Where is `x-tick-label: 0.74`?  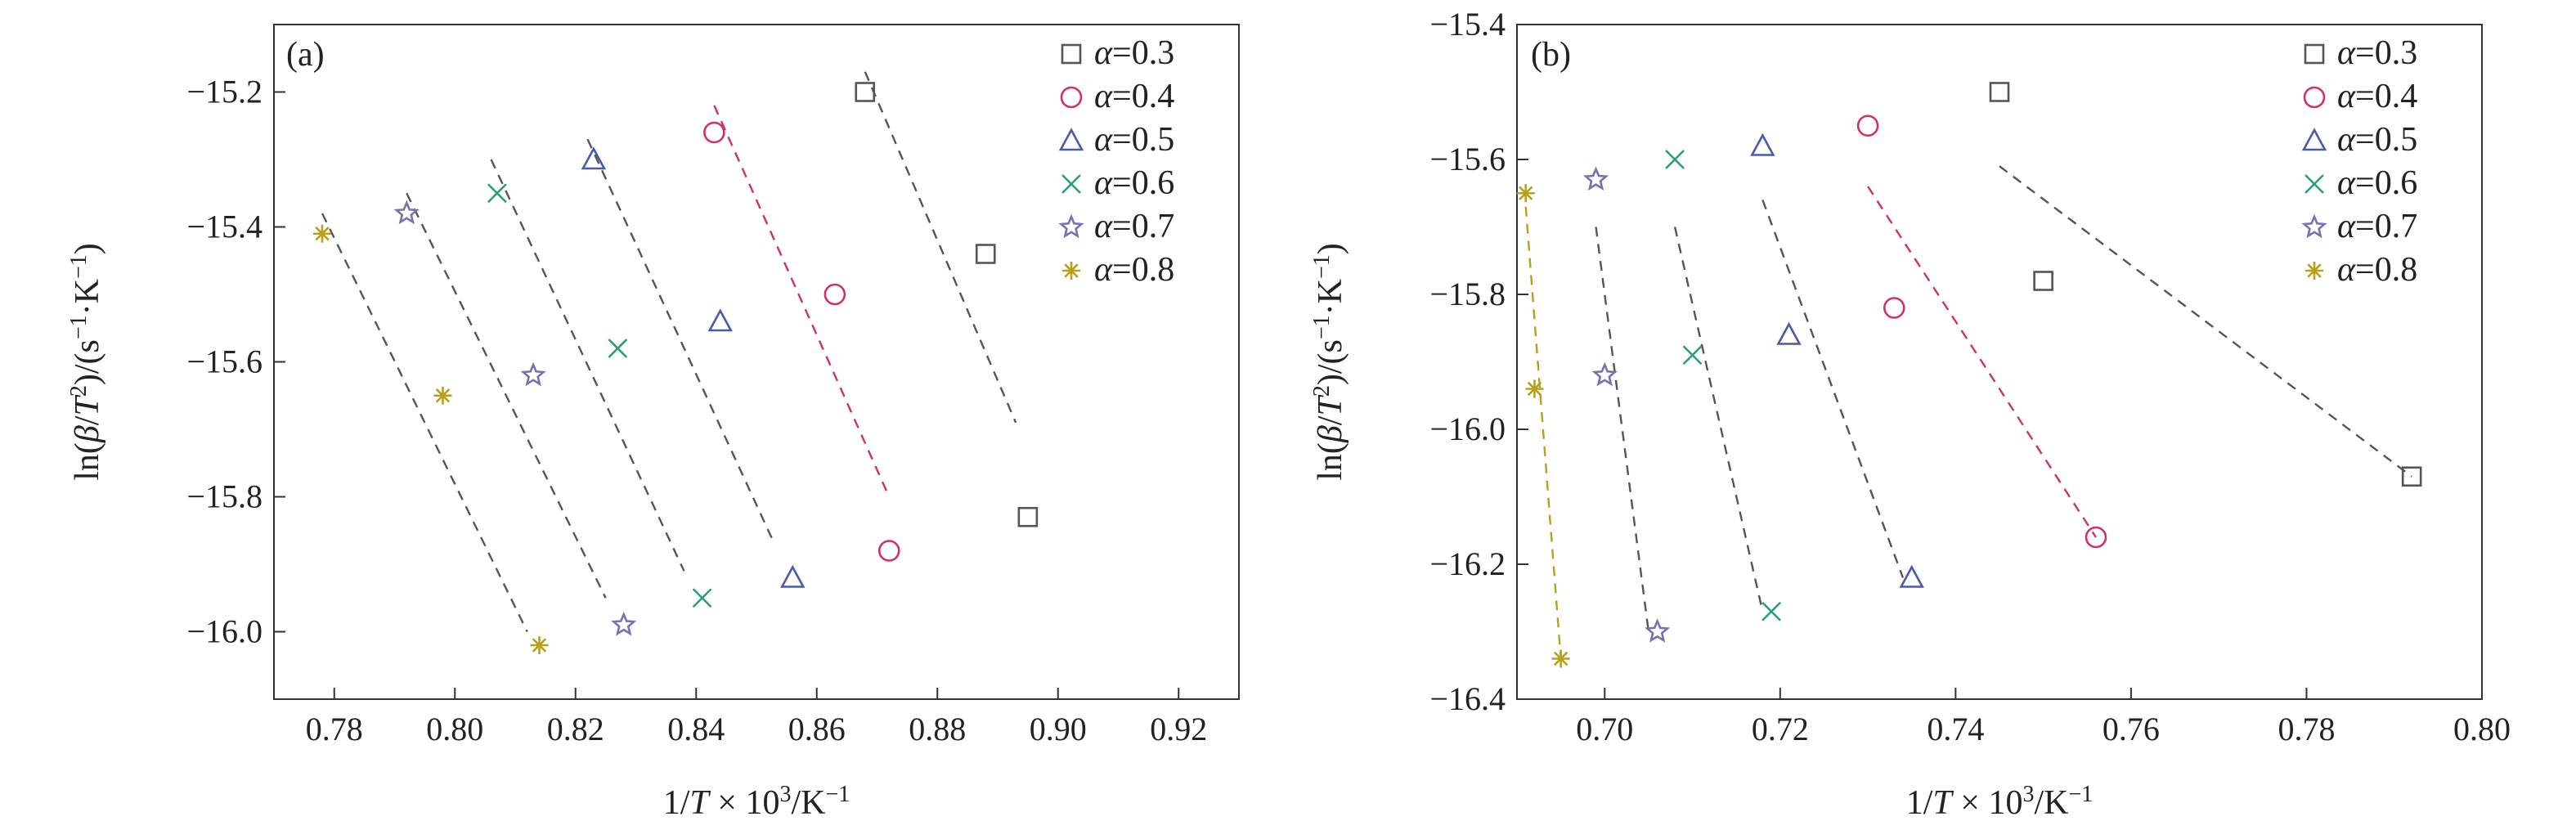
x-tick-label: 0.74 is located at coordinates (1955, 729).